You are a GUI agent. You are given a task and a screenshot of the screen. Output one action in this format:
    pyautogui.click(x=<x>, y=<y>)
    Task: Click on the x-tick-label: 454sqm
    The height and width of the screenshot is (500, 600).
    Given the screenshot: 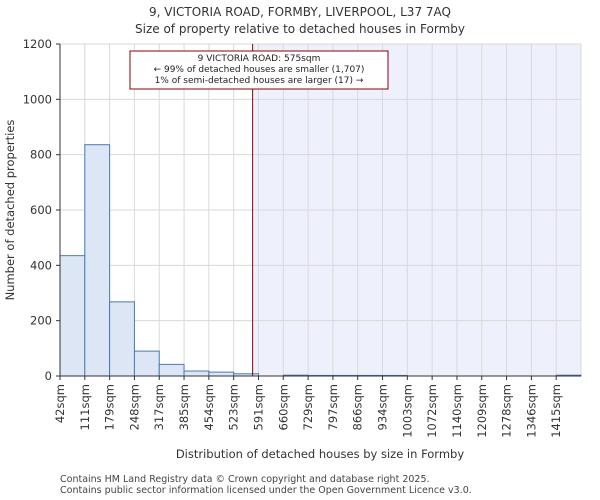 What is the action you would take?
    pyautogui.click(x=209, y=407)
    